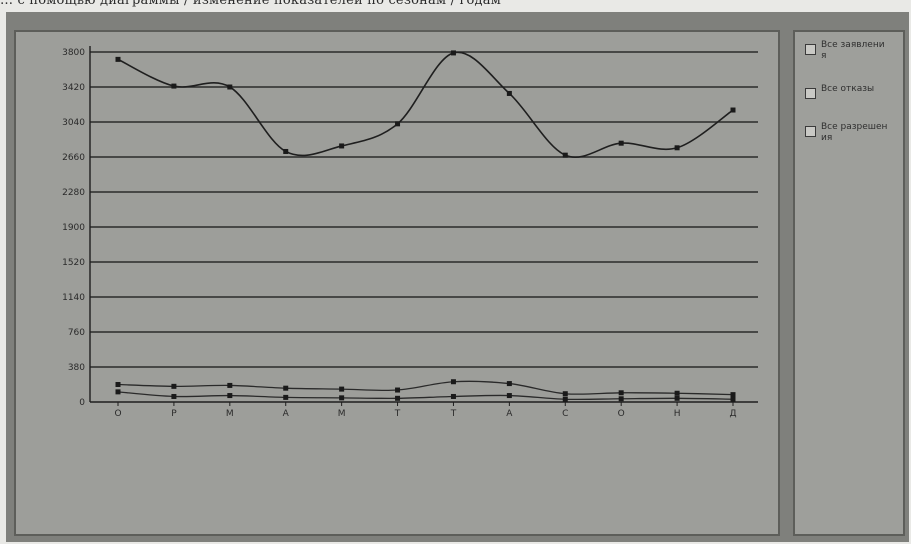 The image size is (911, 544). I want to click on y-tick-label: 3040, so click(73, 123).